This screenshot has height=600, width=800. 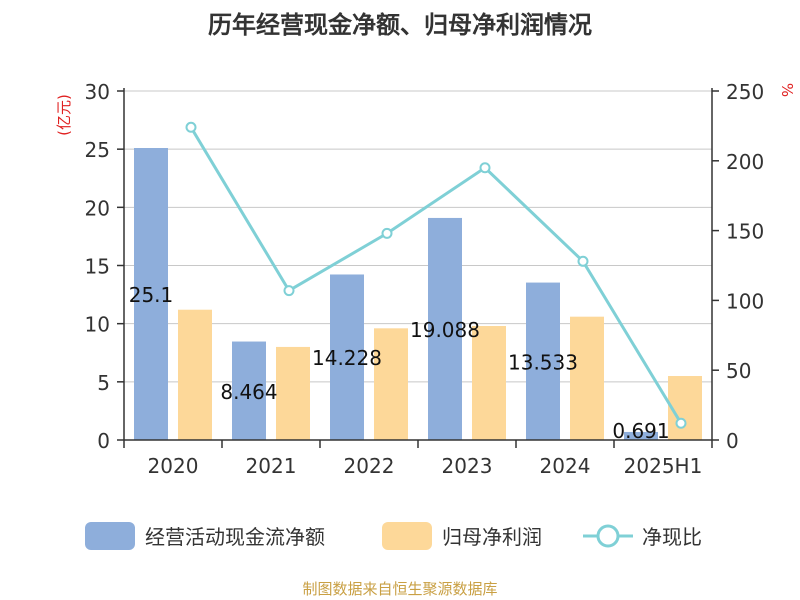 What do you see at coordinates (745, 92) in the screenshot?
I see `right-tick-label: 250` at bounding box center [745, 92].